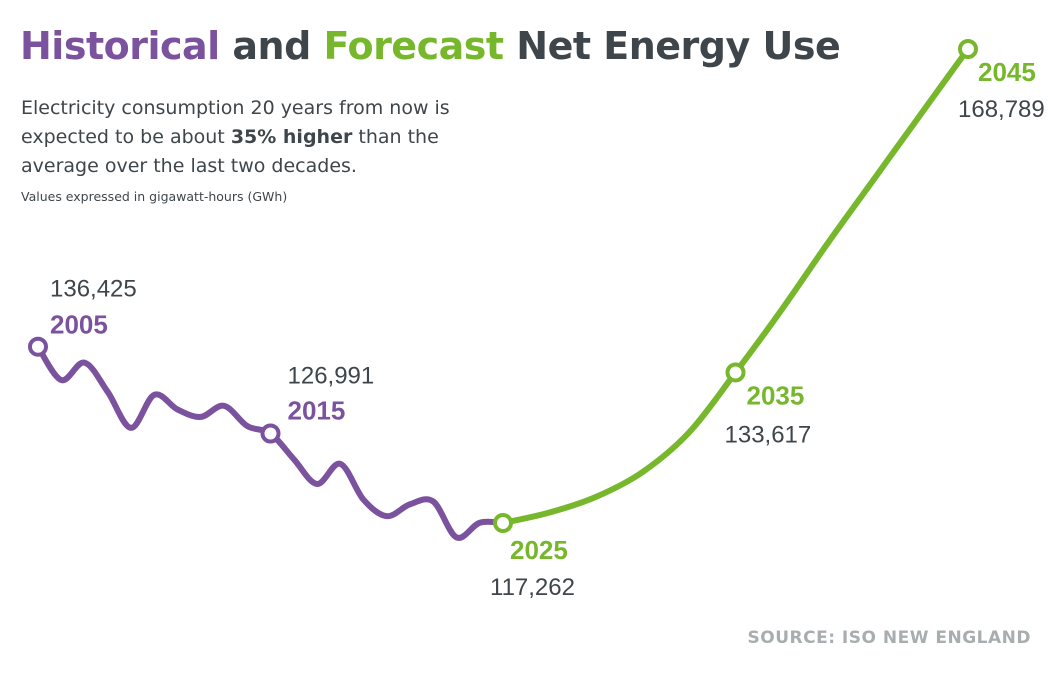 The height and width of the screenshot is (681, 1058). Describe the element at coordinates (331, 376) in the screenshot. I see `value-label-2015: 126,991` at that location.